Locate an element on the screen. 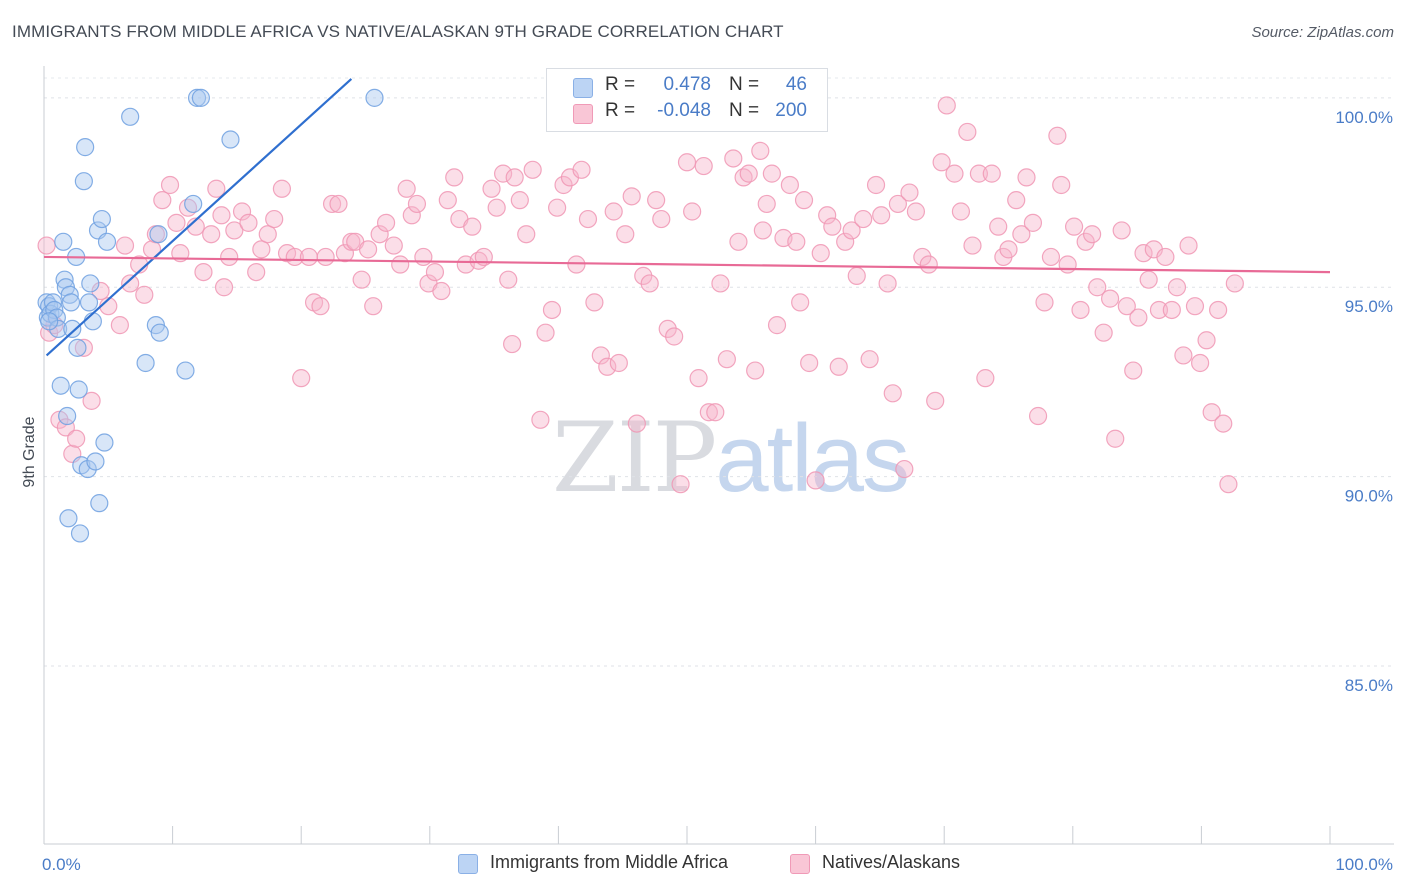 The image size is (1406, 892). bottom-legend-label-natives: Natives/Alaskans is located at coordinates (891, 862).